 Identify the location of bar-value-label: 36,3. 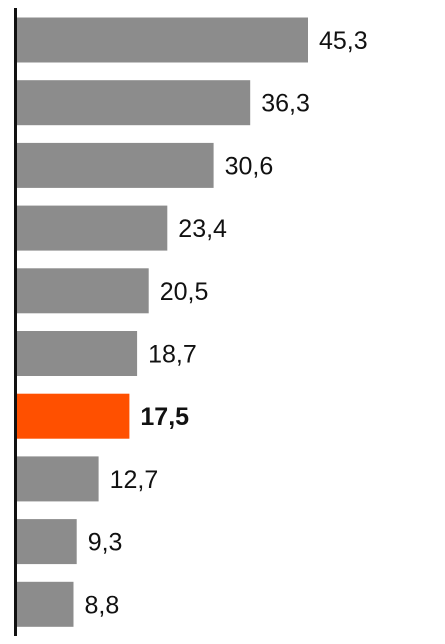
(285, 104).